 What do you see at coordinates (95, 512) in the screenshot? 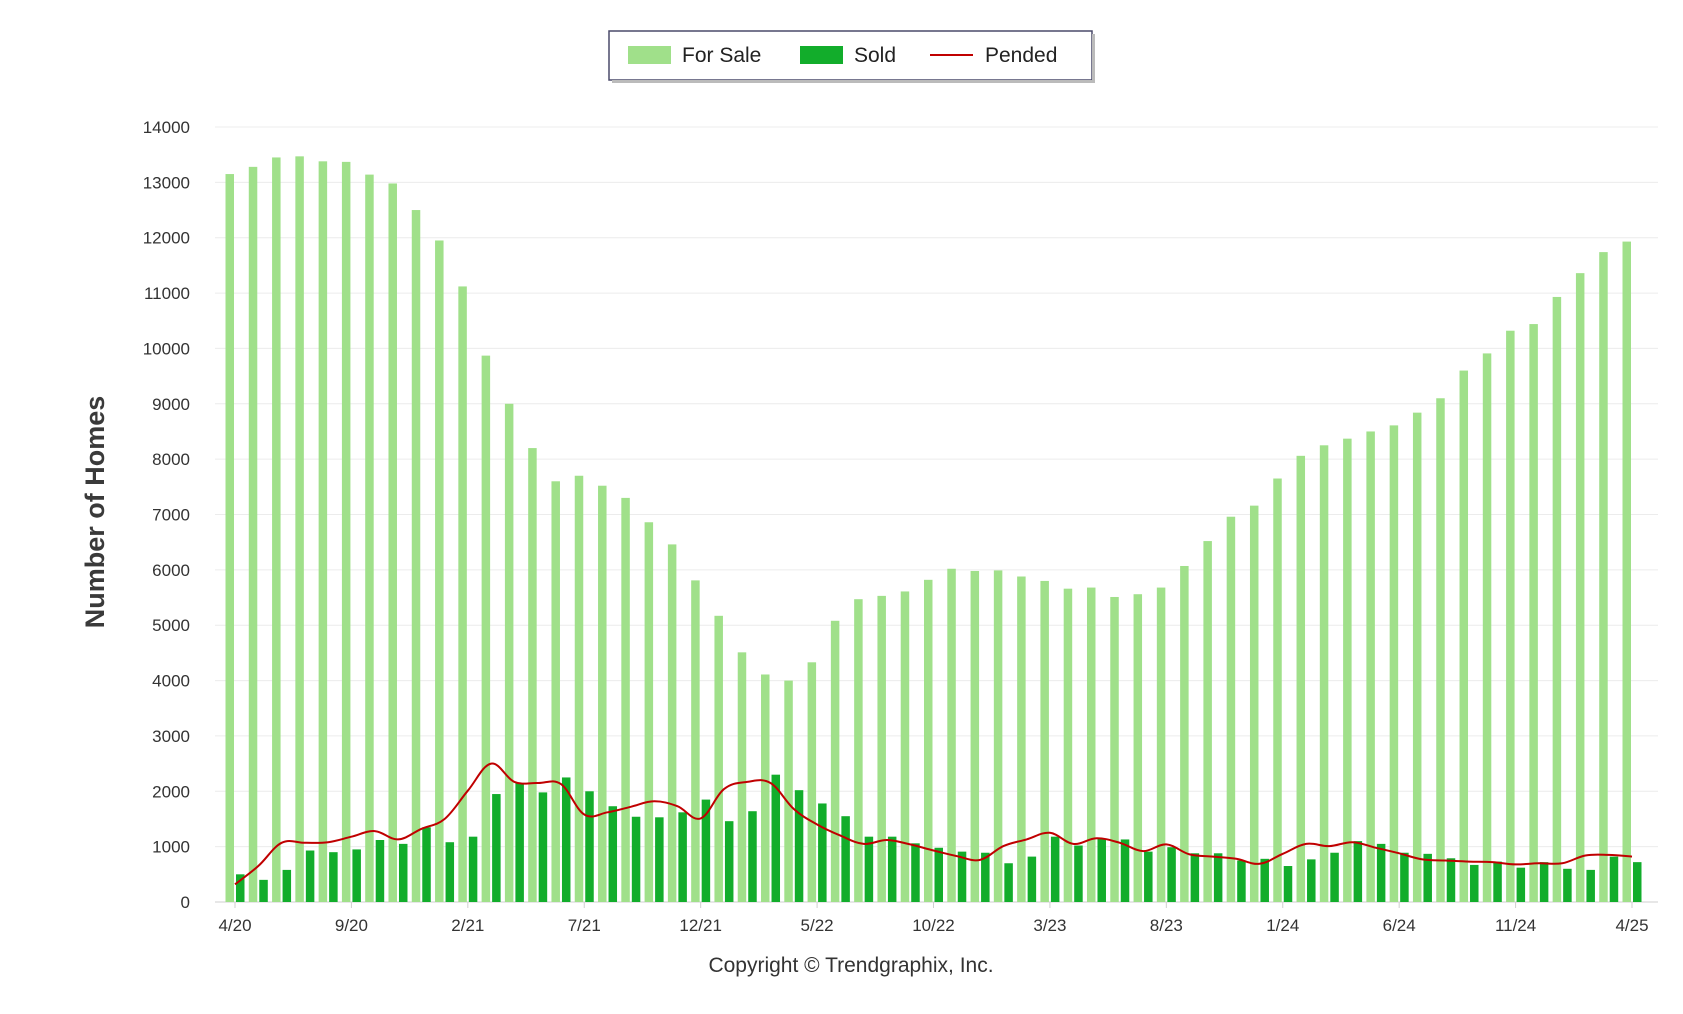
I see `y-axis-label: Number of Homes` at bounding box center [95, 512].